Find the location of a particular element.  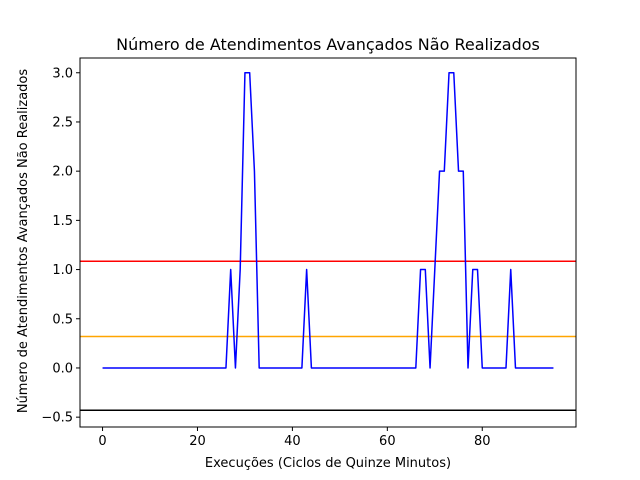

y-tick-label: 1.0 is located at coordinates (62, 270).